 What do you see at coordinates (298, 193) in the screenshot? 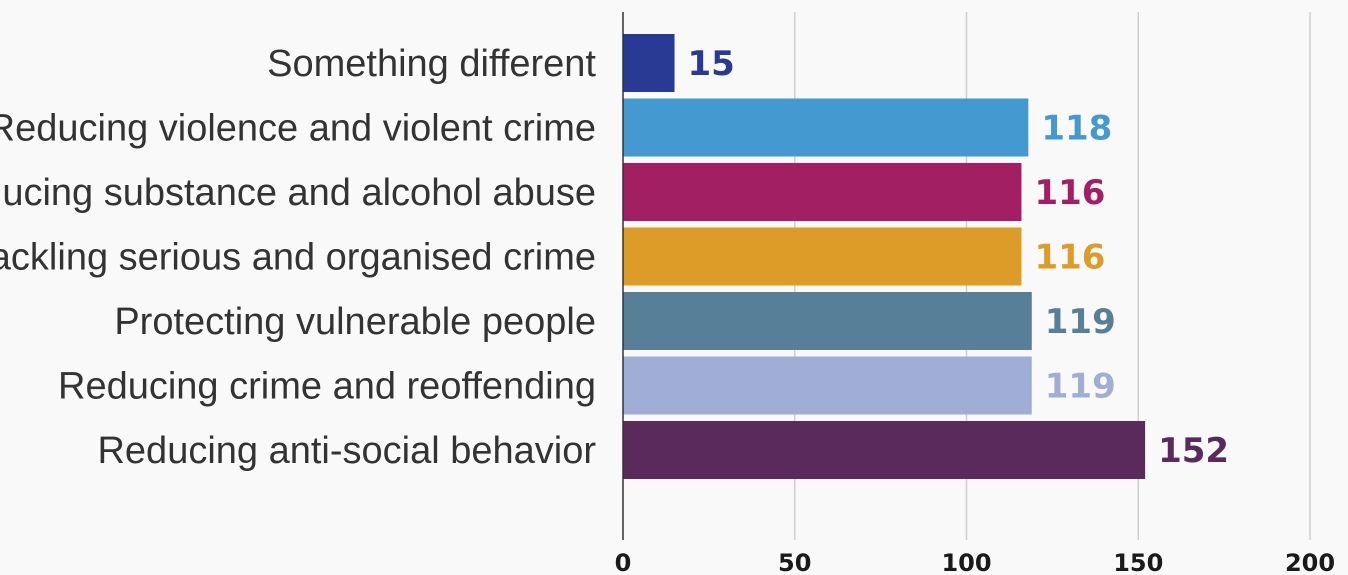
I see `category-label-2: Reducing substance and alcohol abuse` at bounding box center [298, 193].